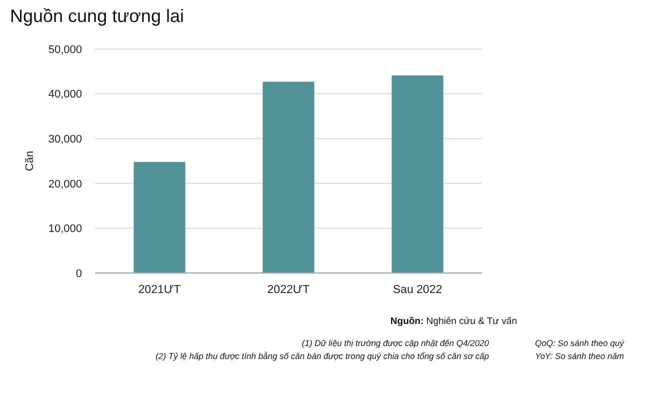  What do you see at coordinates (79, 274) in the screenshot?
I see `y-tick-label: 0` at bounding box center [79, 274].